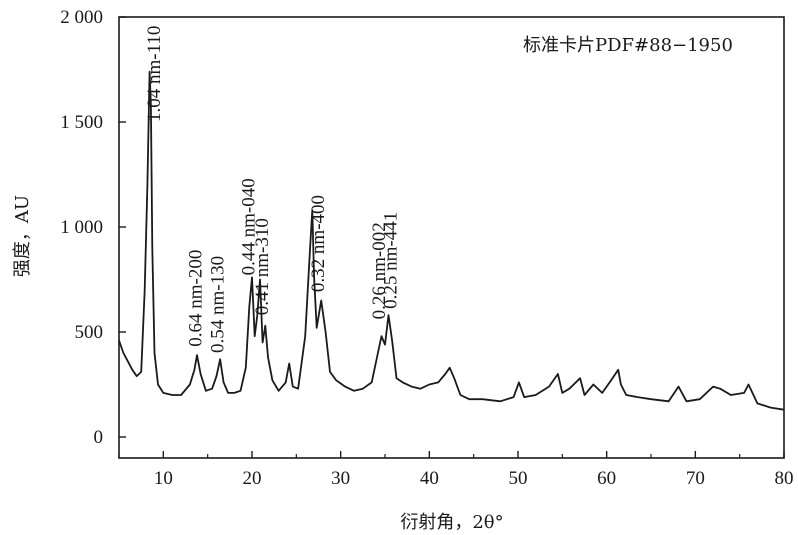 The height and width of the screenshot is (535, 798). I want to click on y-tick-label: 500, so click(89, 332).